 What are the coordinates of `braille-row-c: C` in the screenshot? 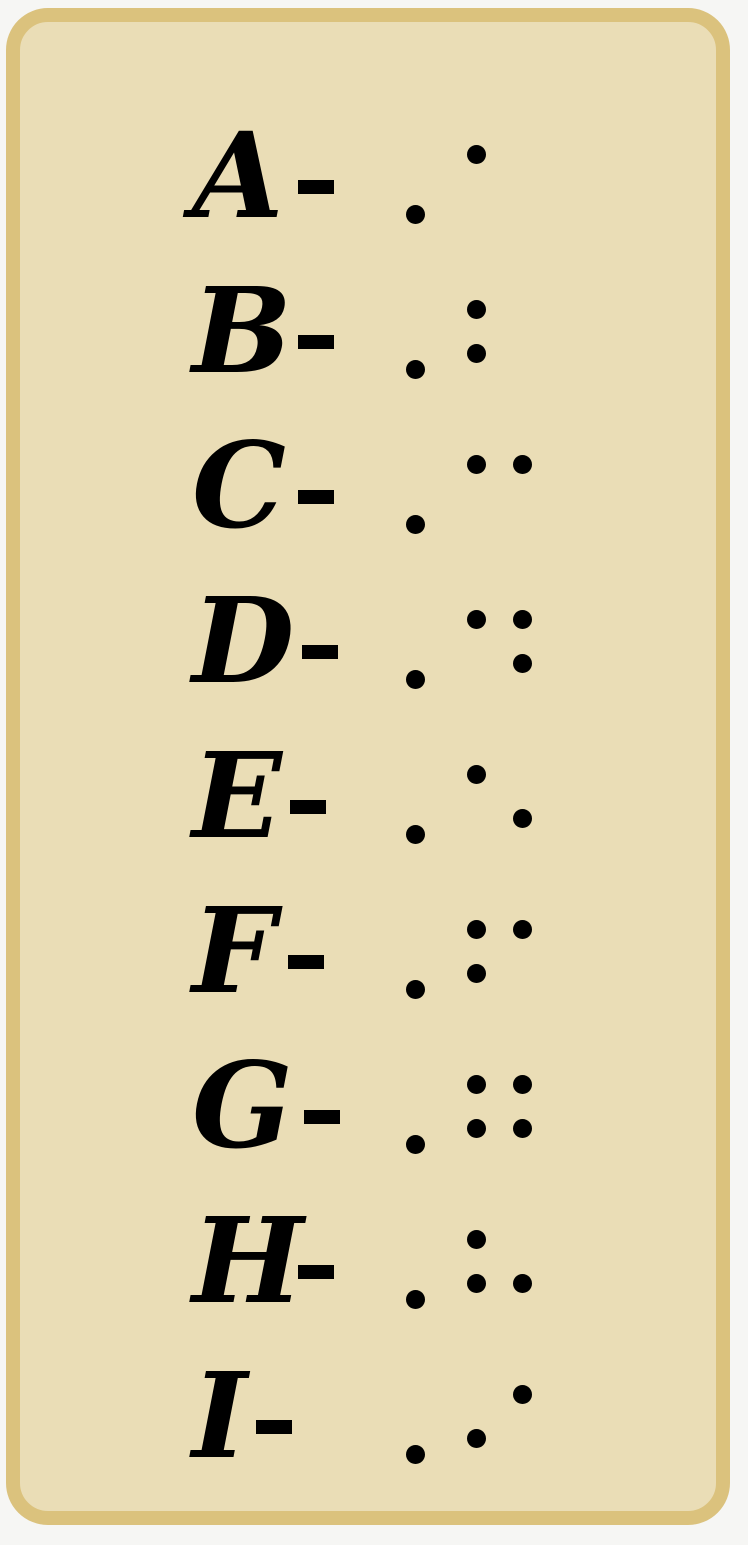 It's located at (382, 504).